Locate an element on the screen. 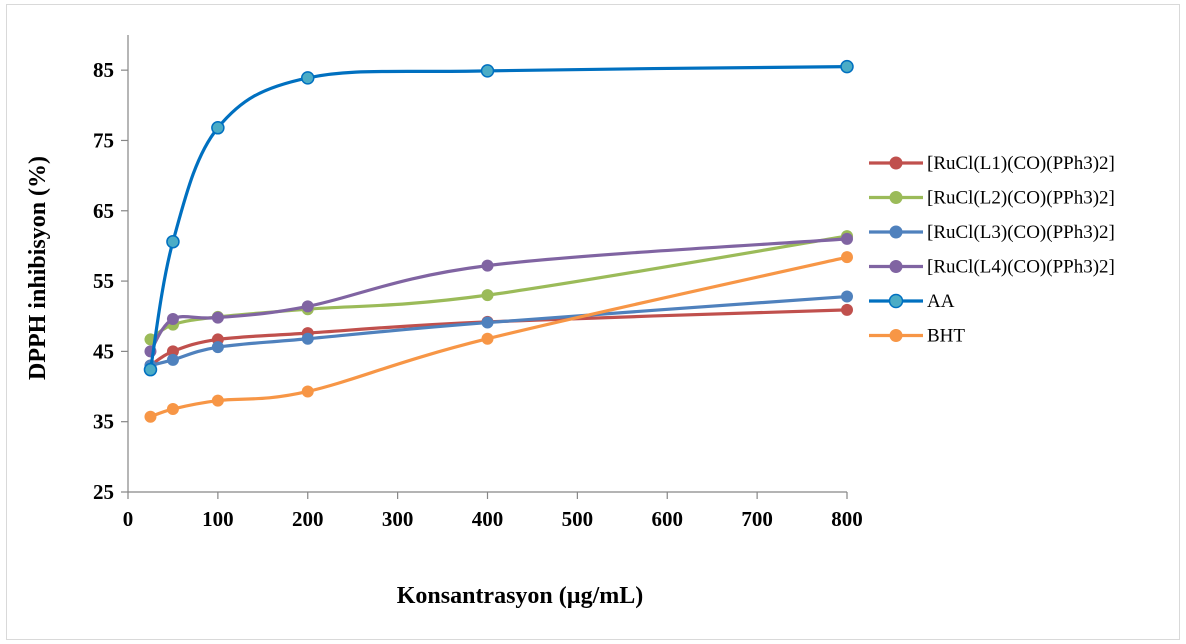  x-tick-label: 800 is located at coordinates (847, 519).